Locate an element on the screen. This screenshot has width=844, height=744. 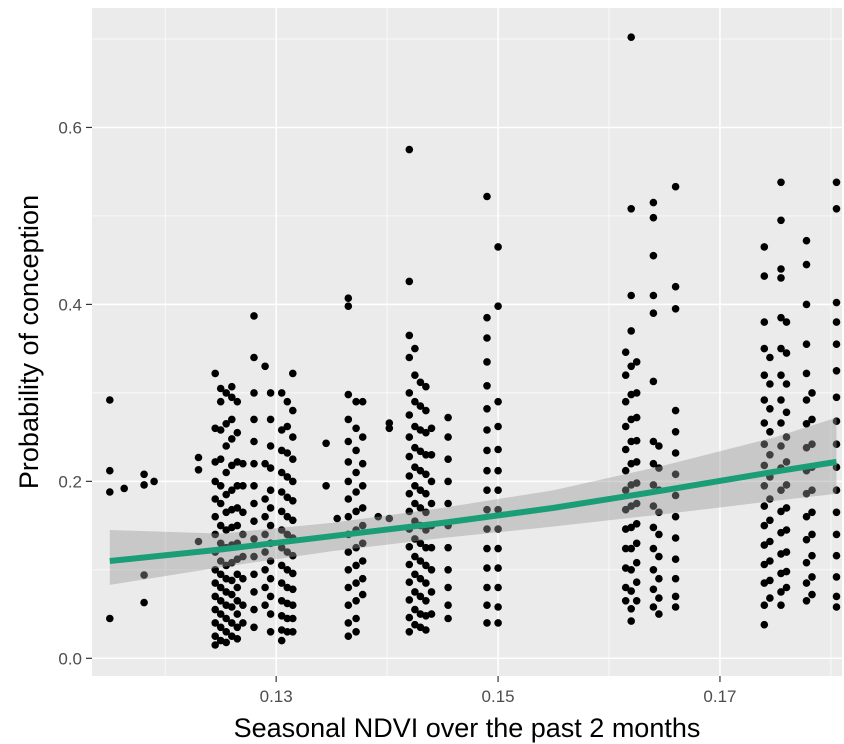
fit-line is located at coordinates (473, 511).